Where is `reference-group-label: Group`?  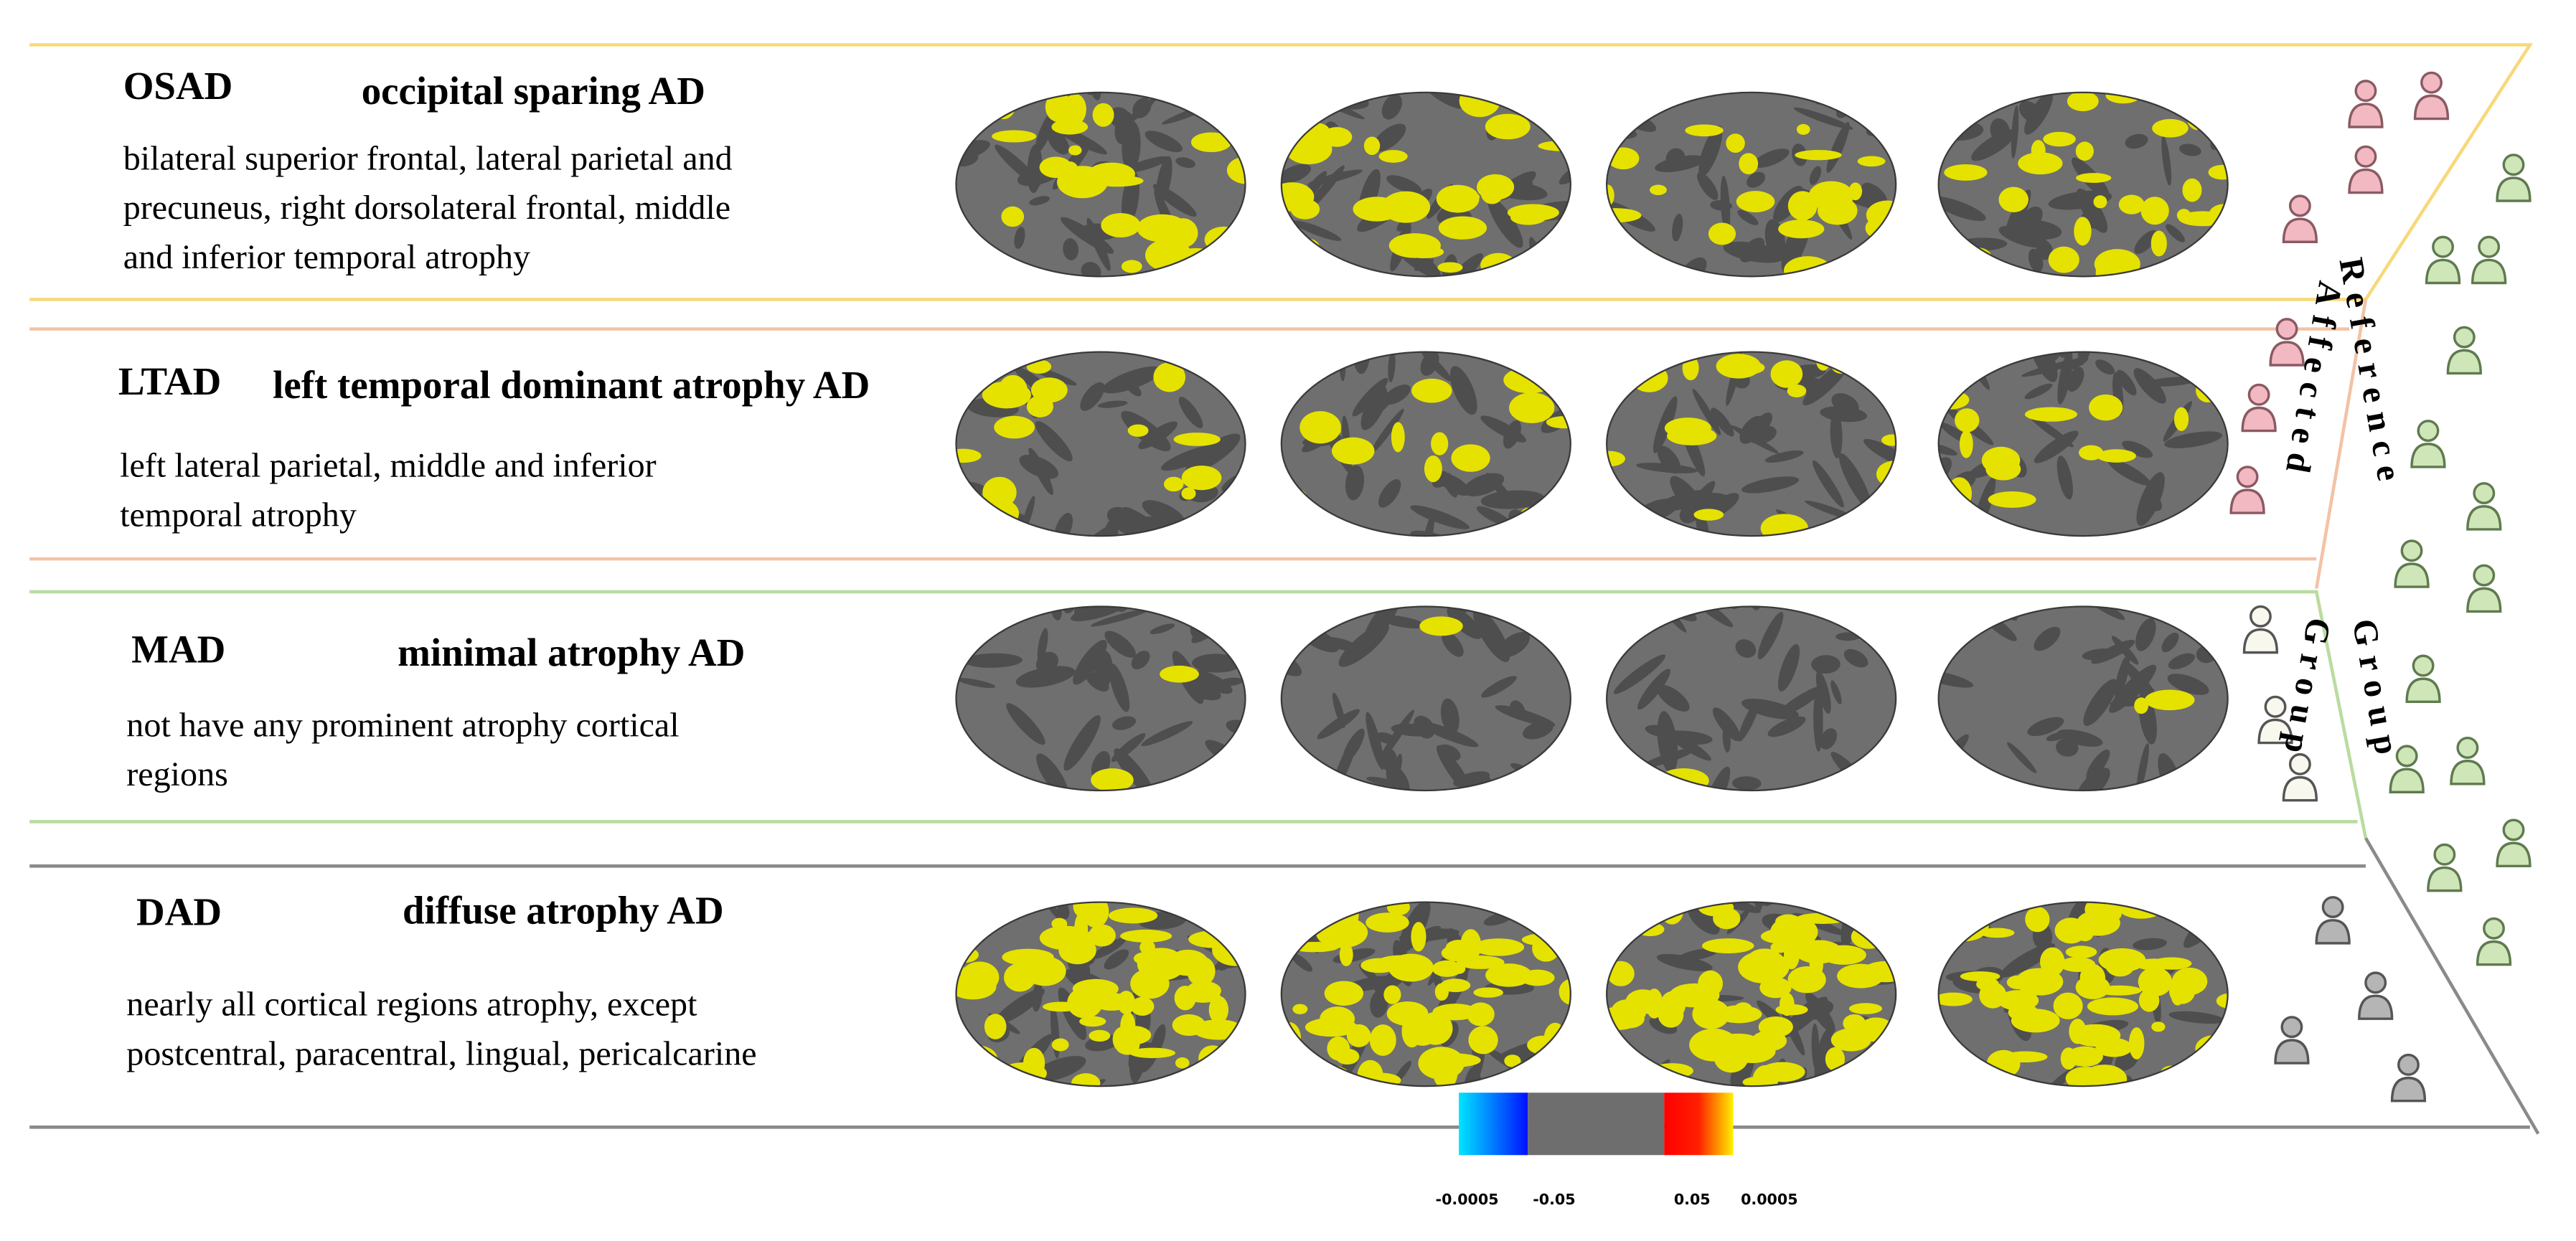
reference-group-label: Group is located at coordinates (2376, 691).